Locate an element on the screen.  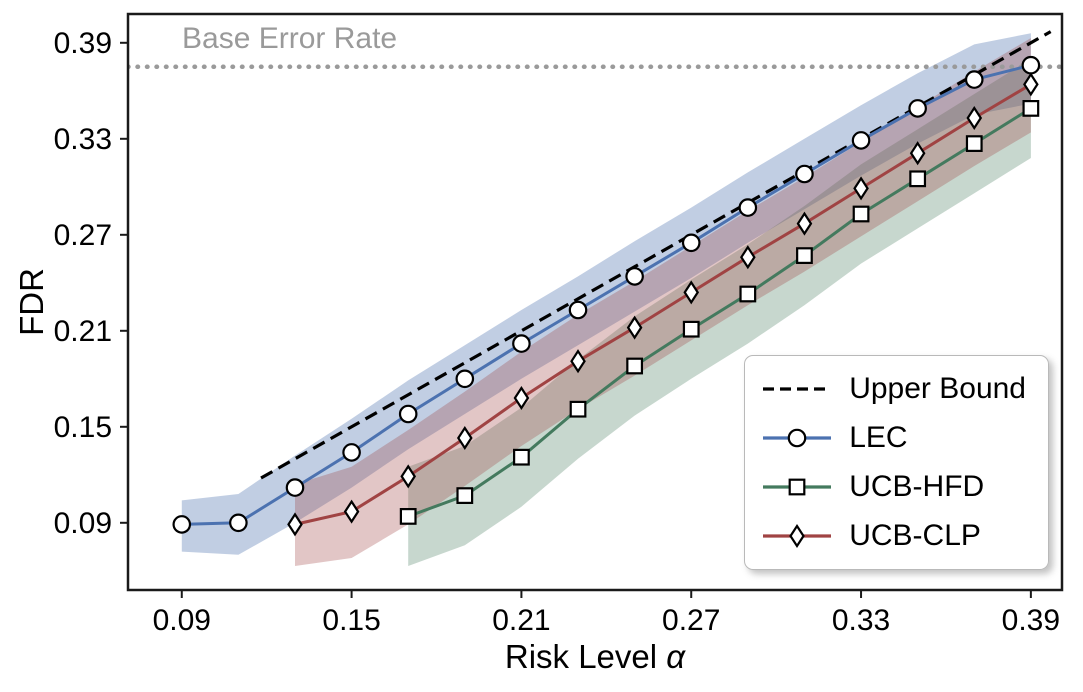
legend-marker-circle is located at coordinates (797, 438).